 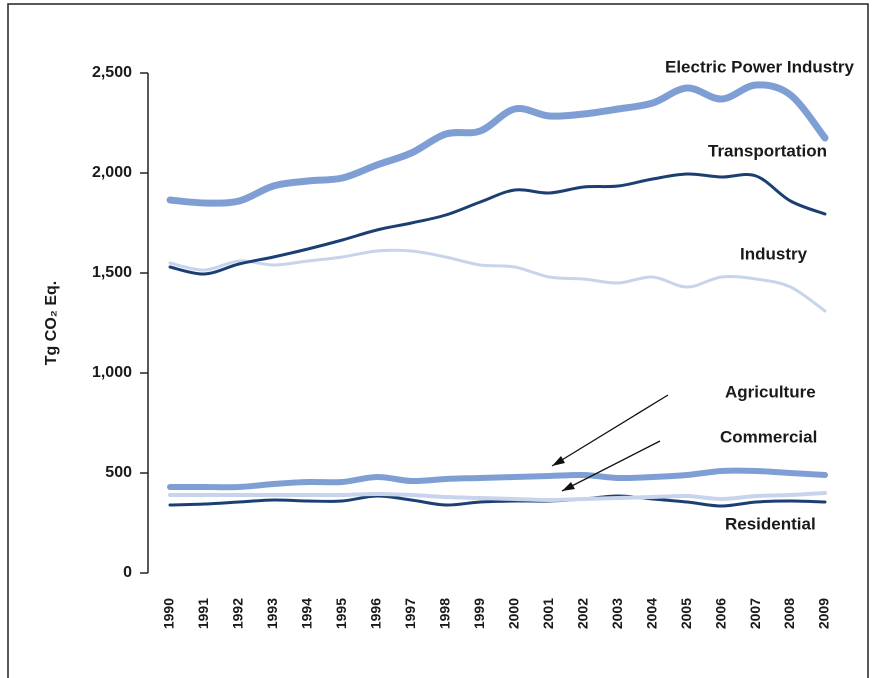 What do you see at coordinates (617, 613) in the screenshot?
I see `x-tick-label: 2003` at bounding box center [617, 613].